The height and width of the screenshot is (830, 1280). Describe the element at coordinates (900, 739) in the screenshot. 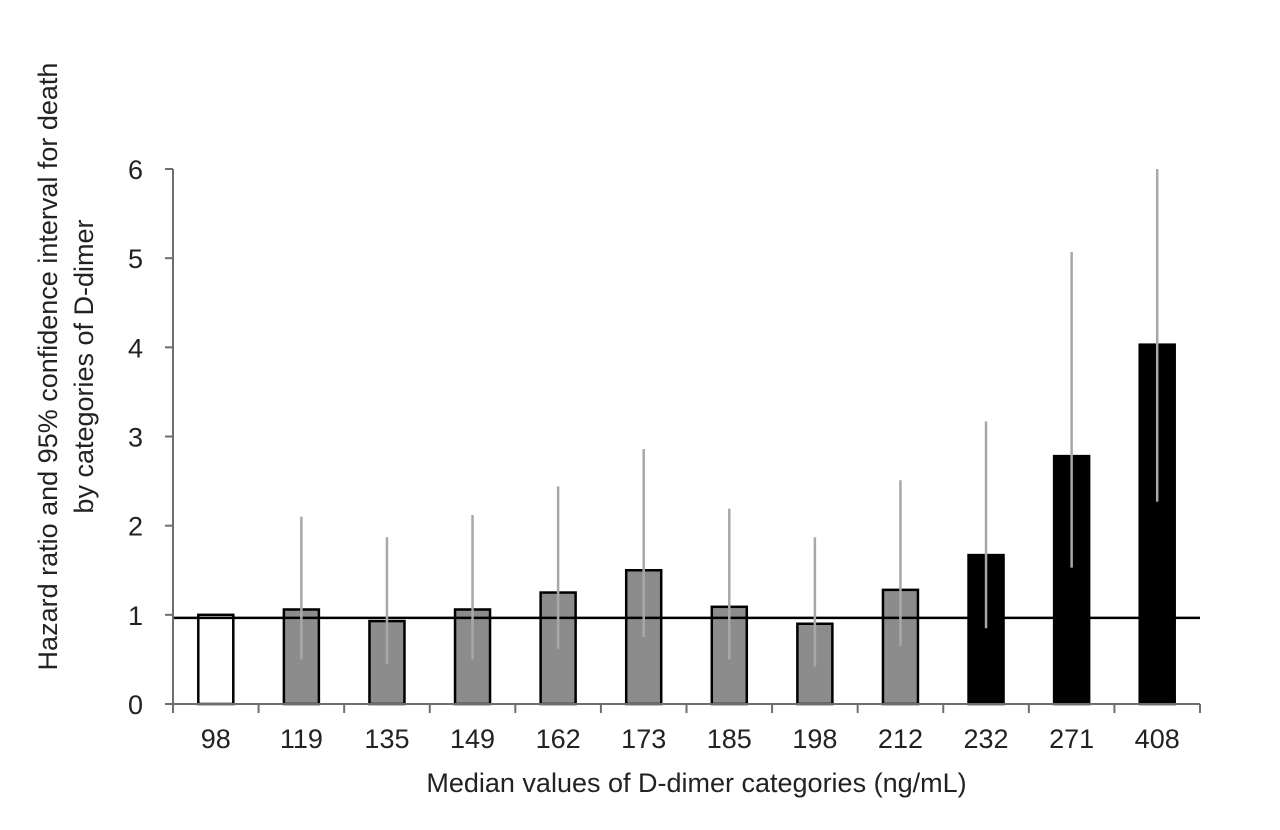

I see `x-tick-label: 212` at that location.